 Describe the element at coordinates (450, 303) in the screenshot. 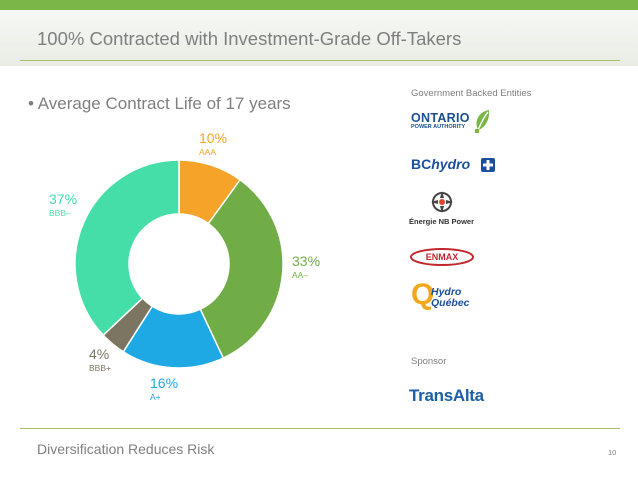

I see `hydro-quebec-line2: Québec` at that location.